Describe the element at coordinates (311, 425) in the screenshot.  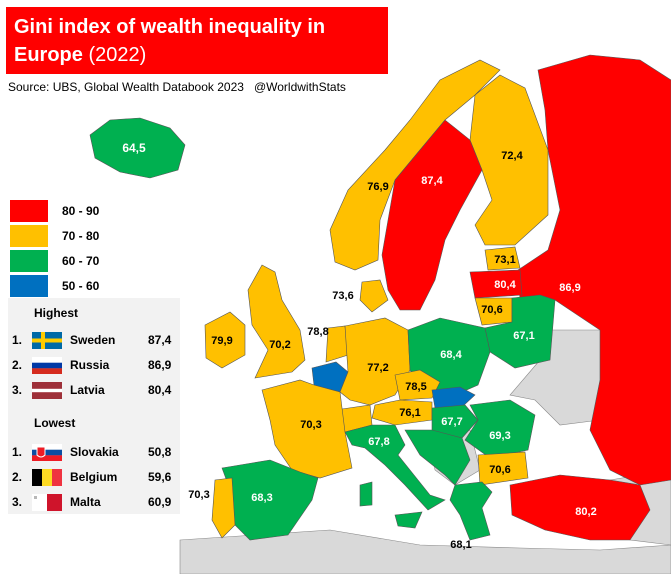
I see `label-france: 70,3` at that location.